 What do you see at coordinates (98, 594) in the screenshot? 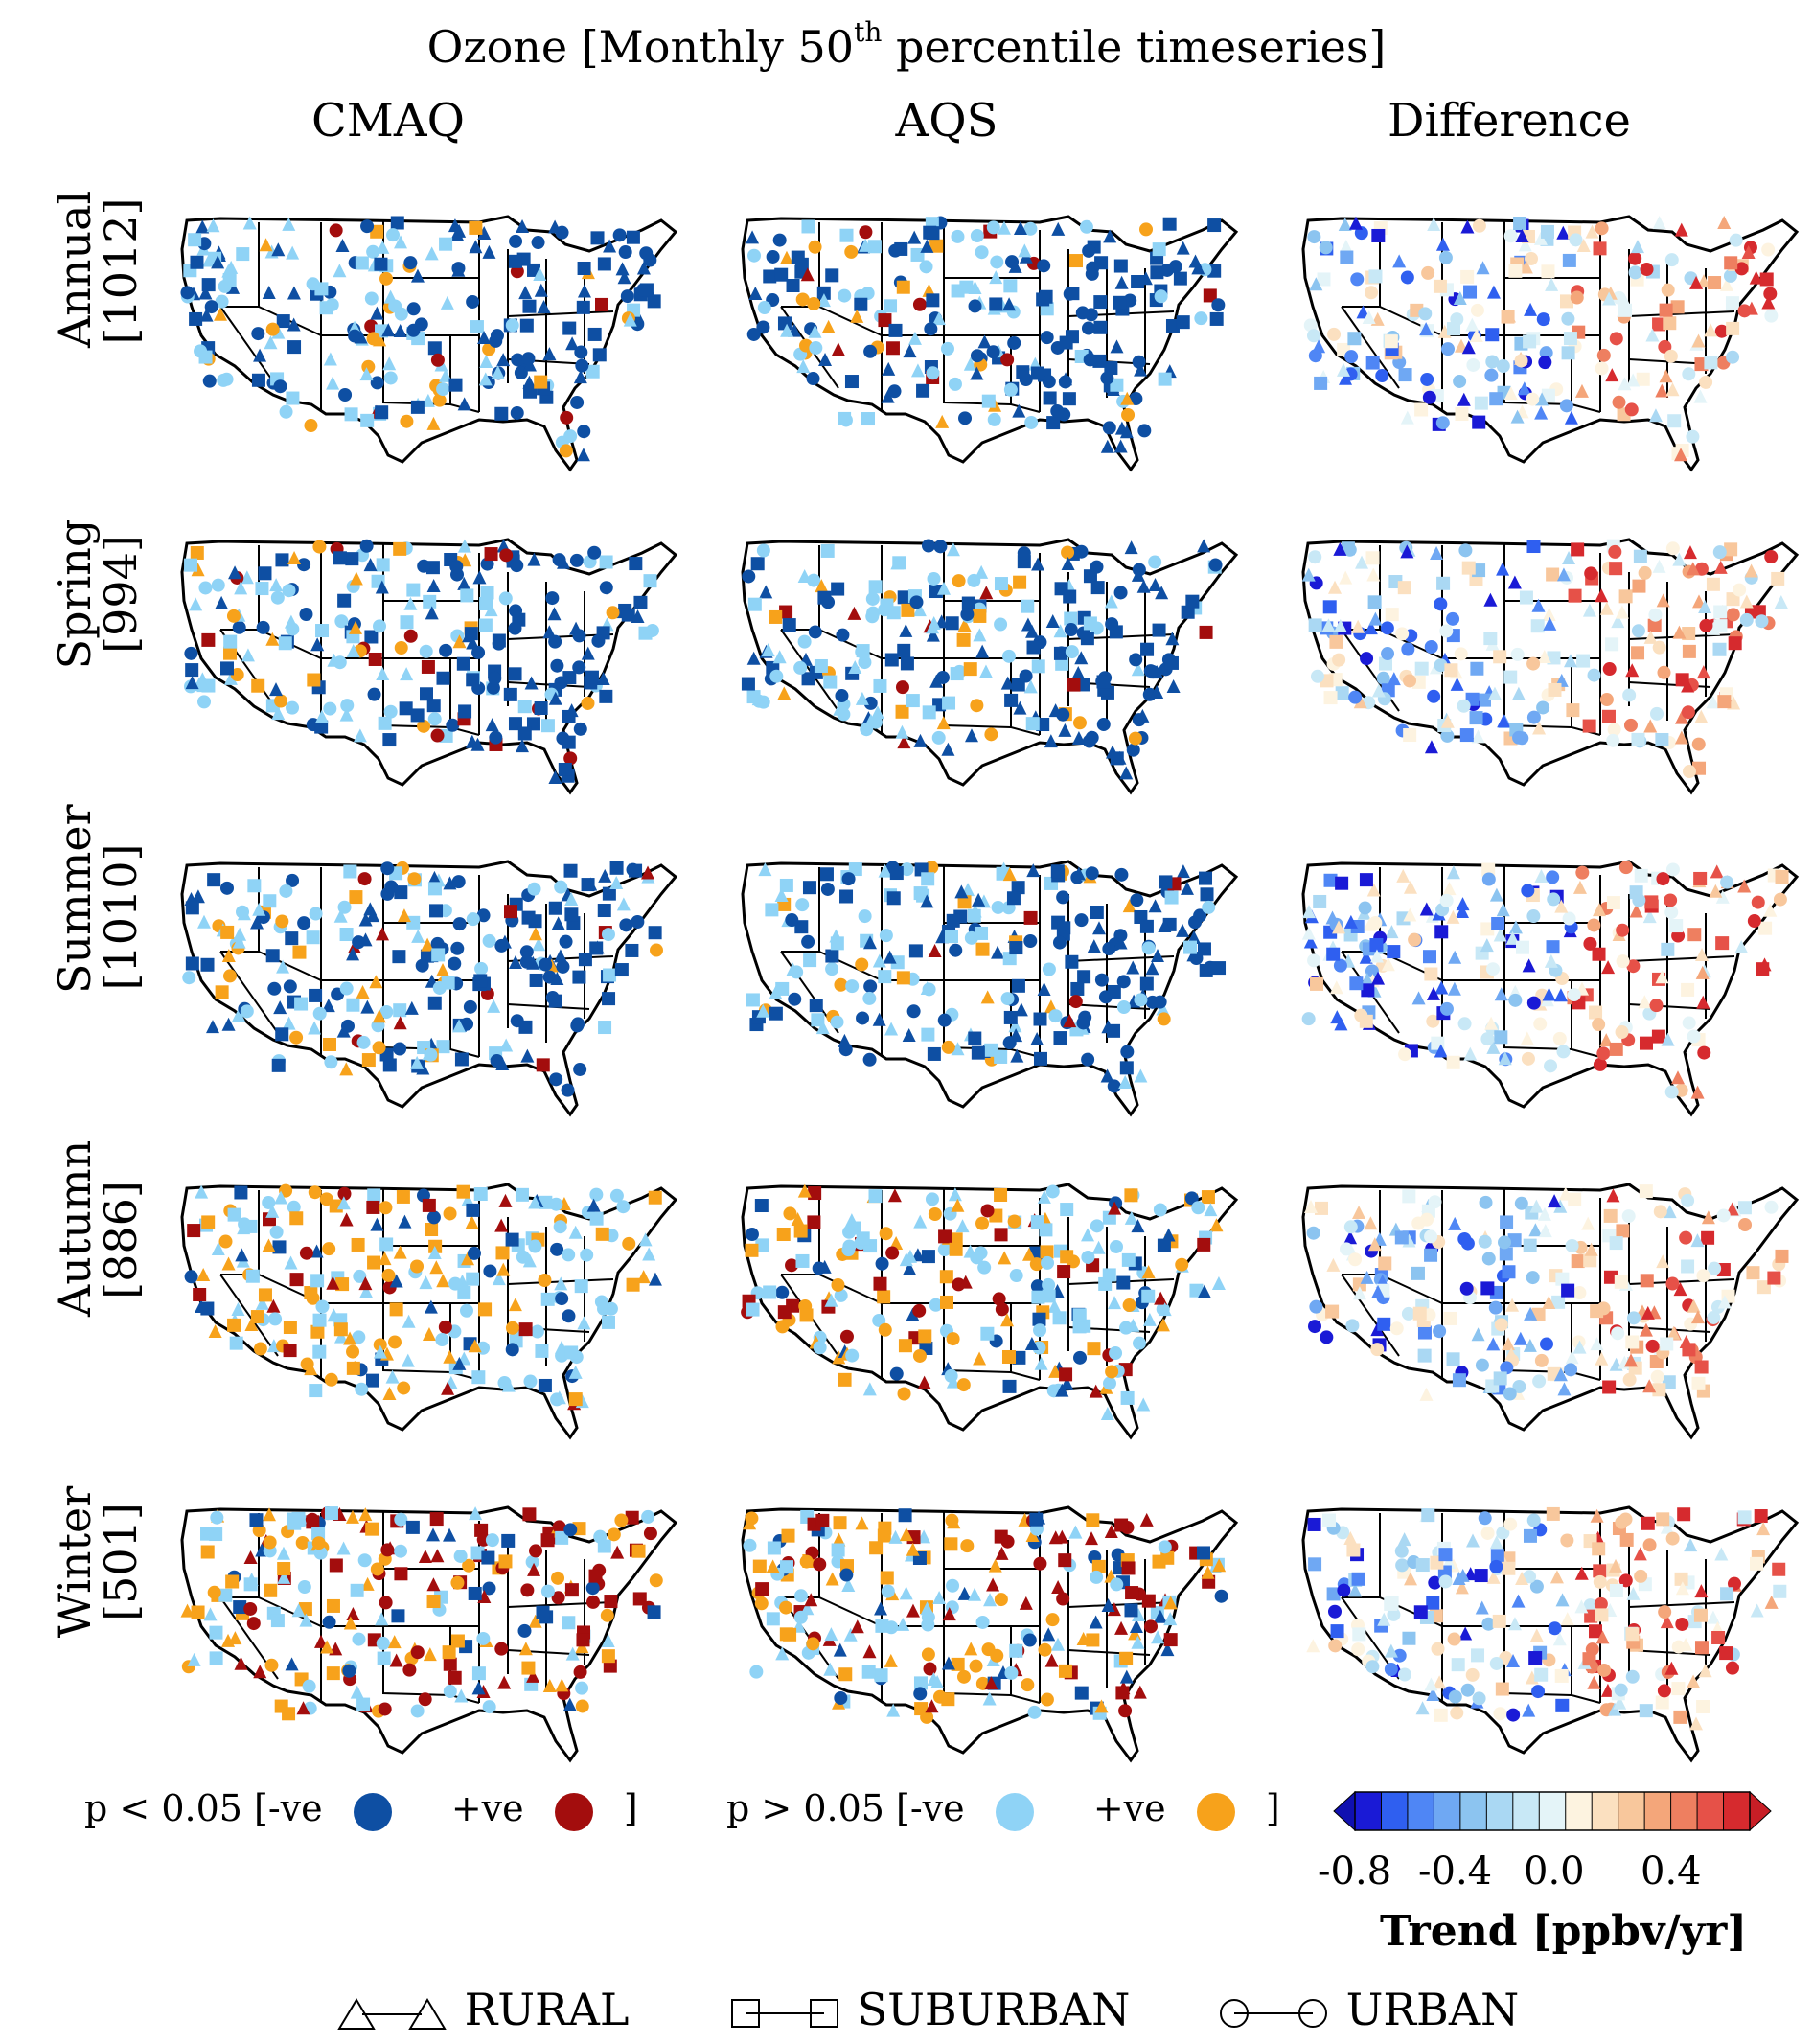
I see `row-header-spring: Spring [994]` at bounding box center [98, 594].